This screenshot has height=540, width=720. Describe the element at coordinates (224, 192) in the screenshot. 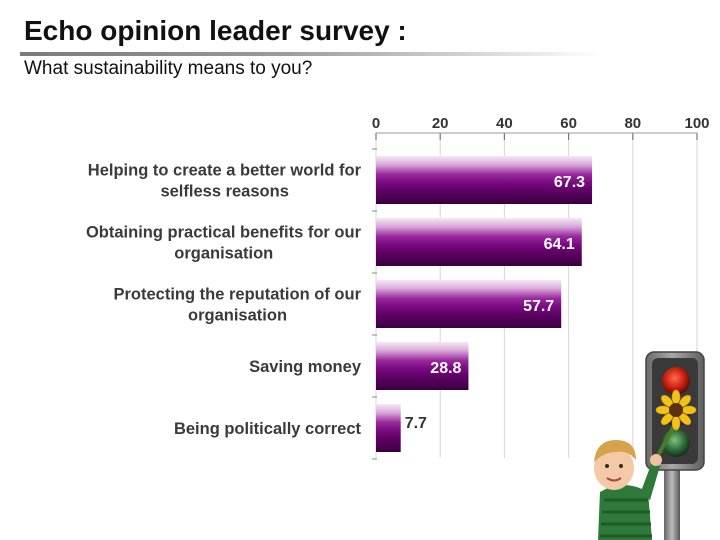

I see `category-label: selfless reasons` at that location.